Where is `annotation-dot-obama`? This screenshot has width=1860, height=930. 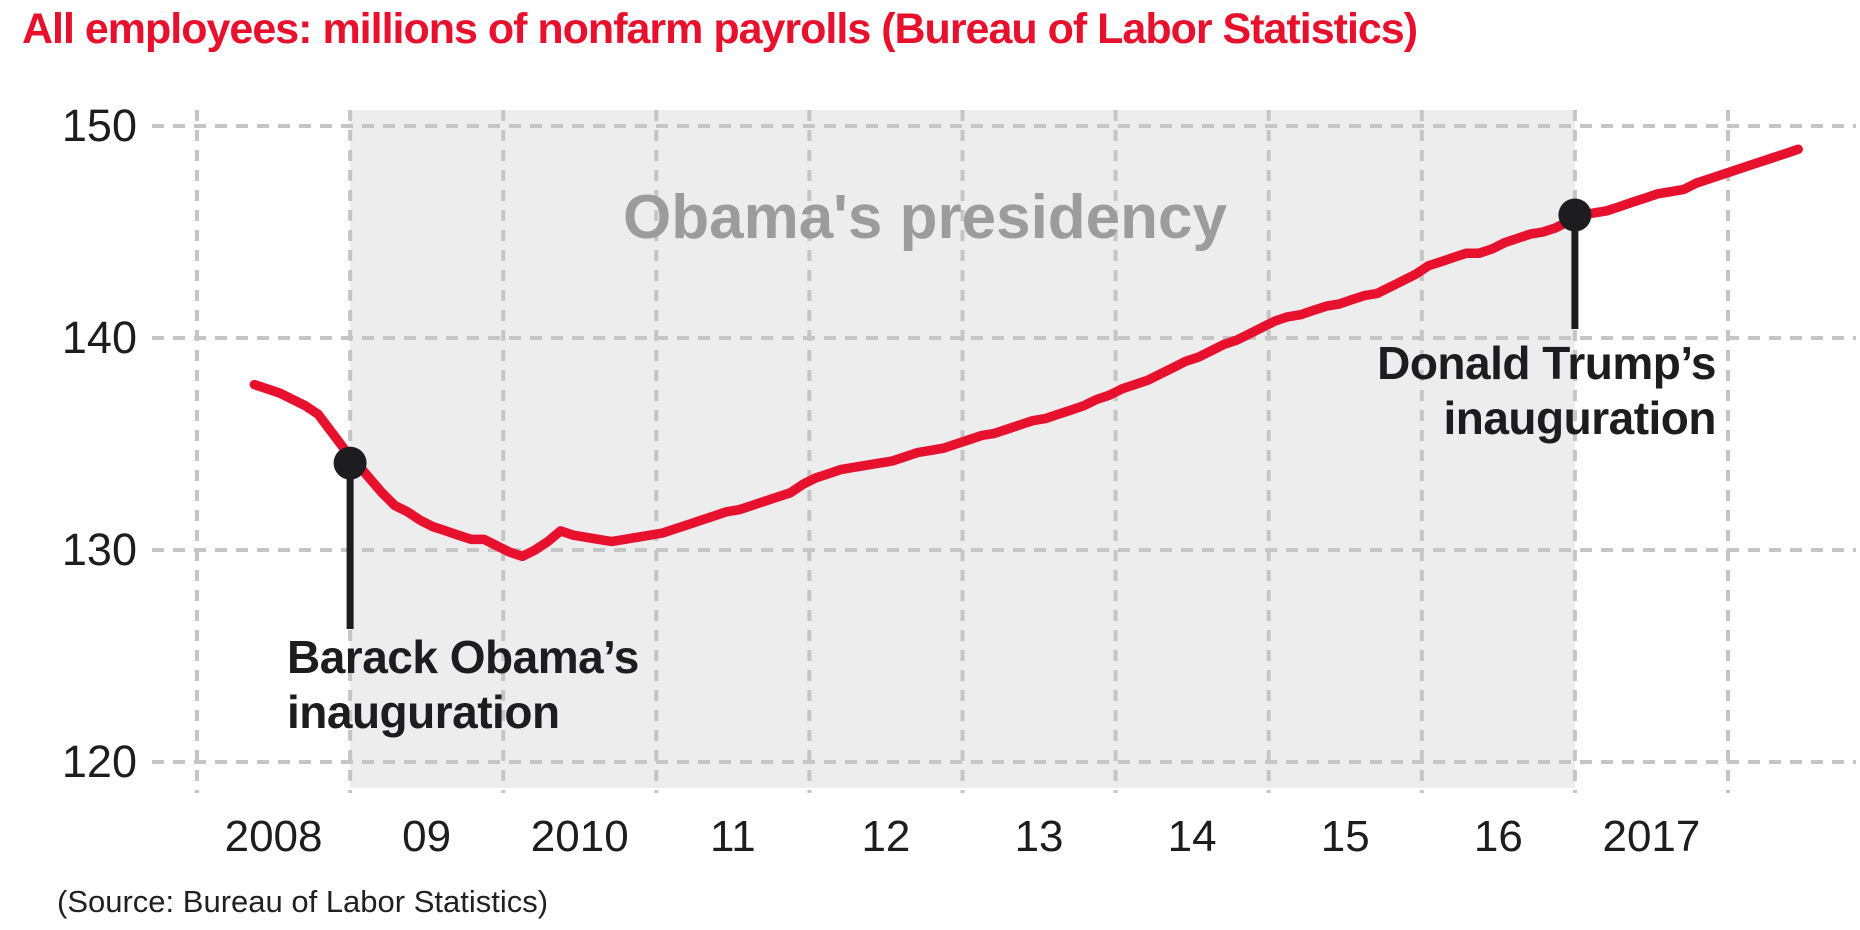
annotation-dot-obama is located at coordinates (350, 463).